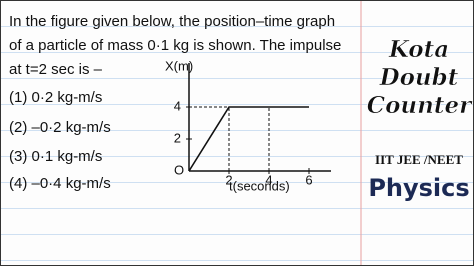 The image size is (474, 266). What do you see at coordinates (179, 65) in the screenshot?
I see `y-axis-label: X(m)` at bounding box center [179, 65].